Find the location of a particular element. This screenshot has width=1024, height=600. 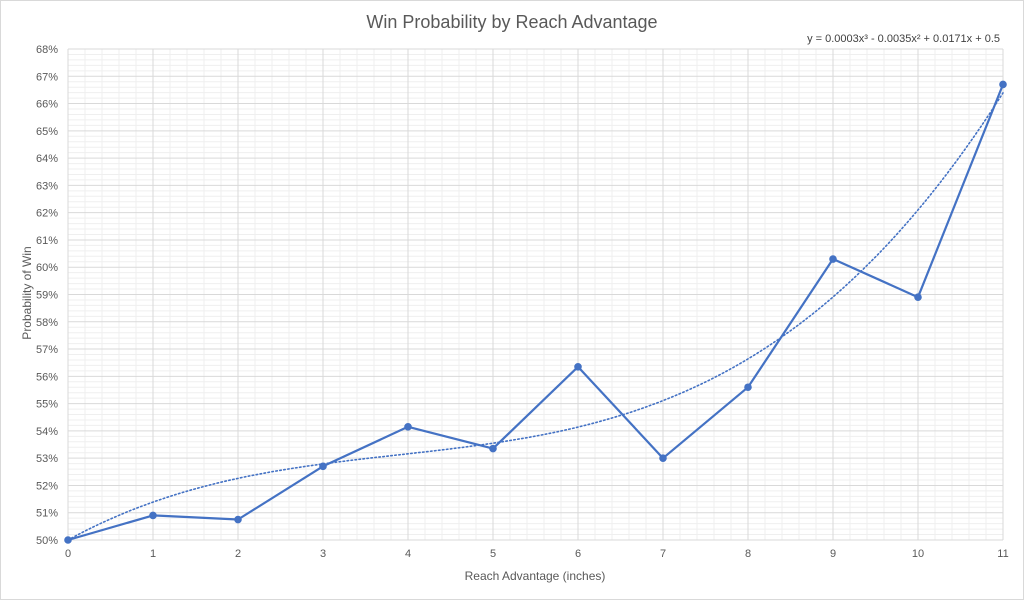

y-tick-label: 64% is located at coordinates (47, 159).